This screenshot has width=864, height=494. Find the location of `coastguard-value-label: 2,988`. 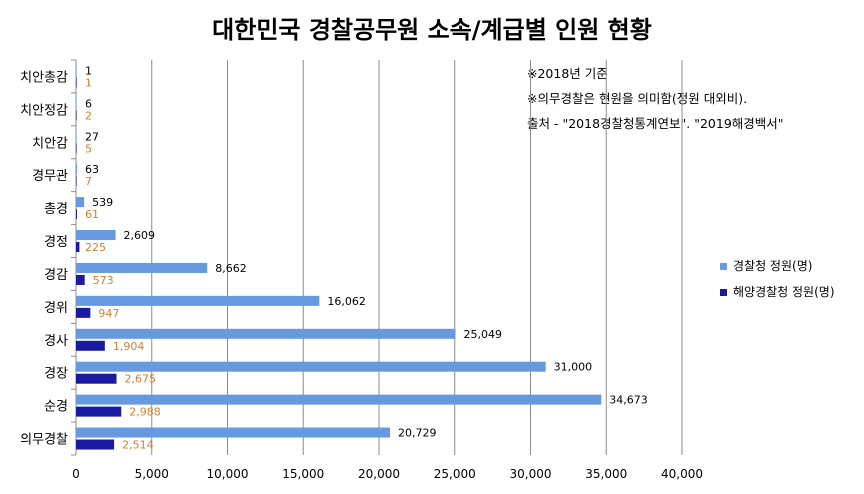

coastguard-value-label: 2,988 is located at coordinates (145, 412).